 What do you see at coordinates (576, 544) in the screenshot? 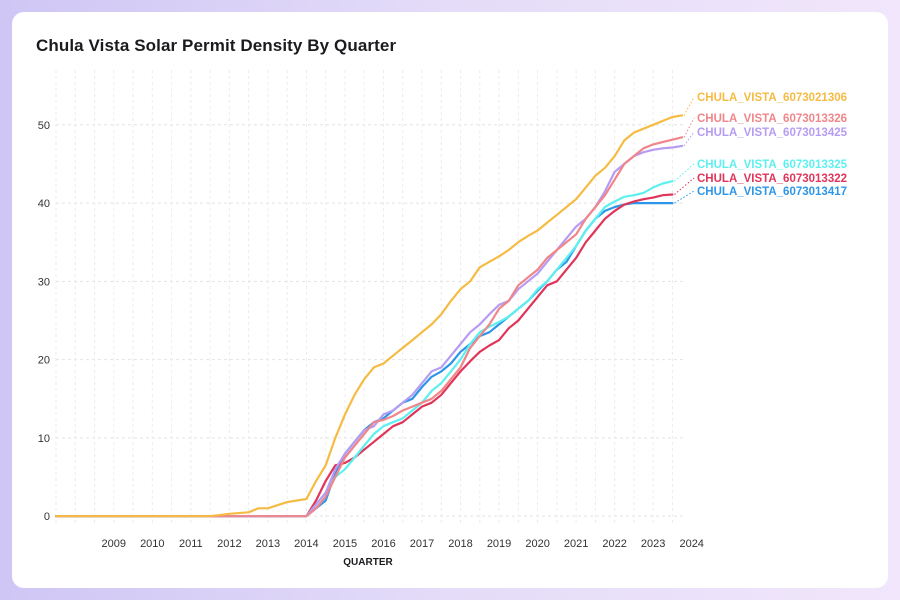
I see `x-tick-label: 2021` at bounding box center [576, 544].